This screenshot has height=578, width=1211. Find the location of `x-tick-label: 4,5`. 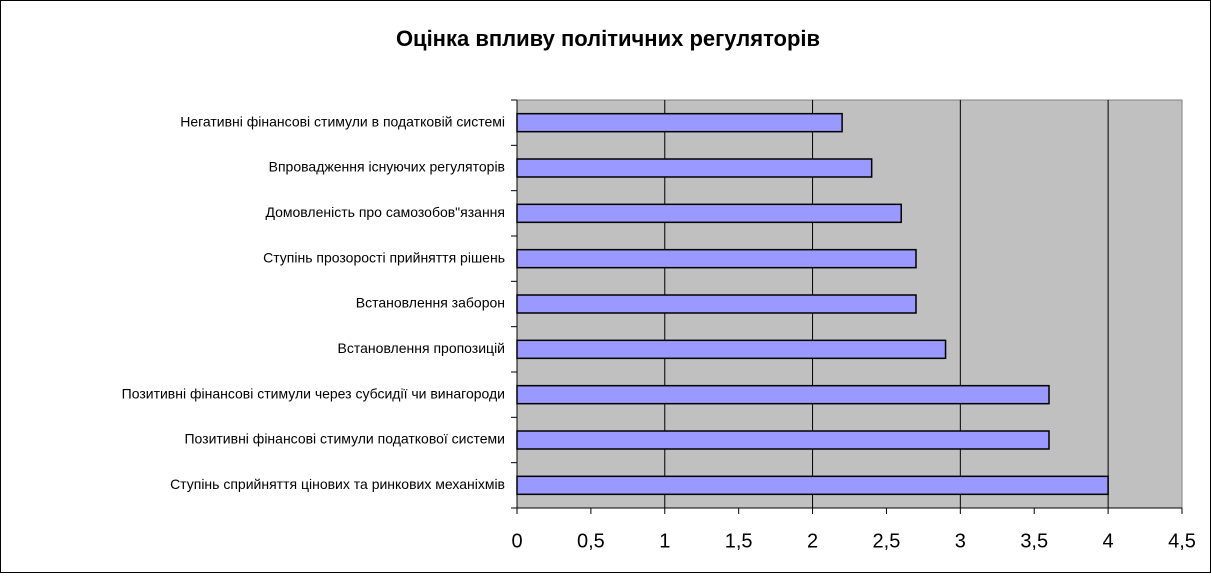

x-tick-label: 4,5 is located at coordinates (1182, 541).